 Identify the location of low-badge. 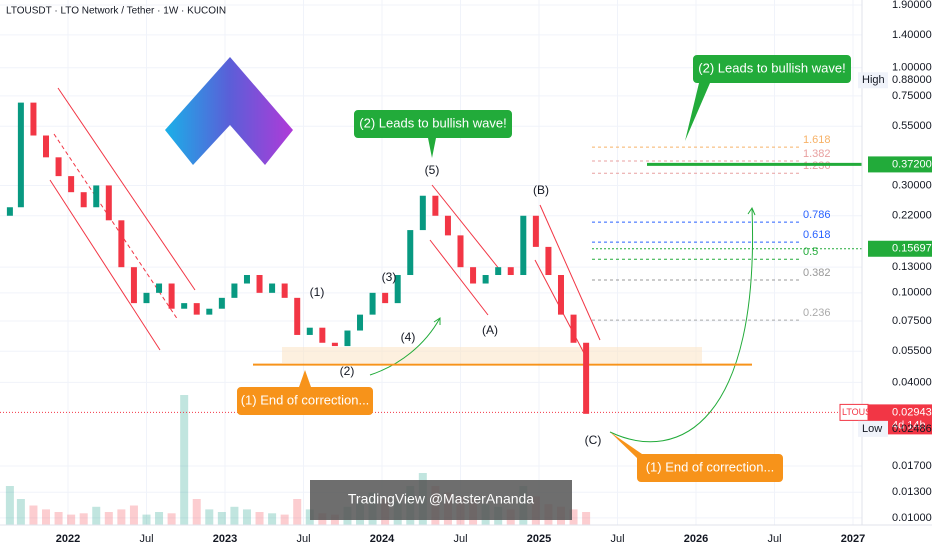
(873, 428).